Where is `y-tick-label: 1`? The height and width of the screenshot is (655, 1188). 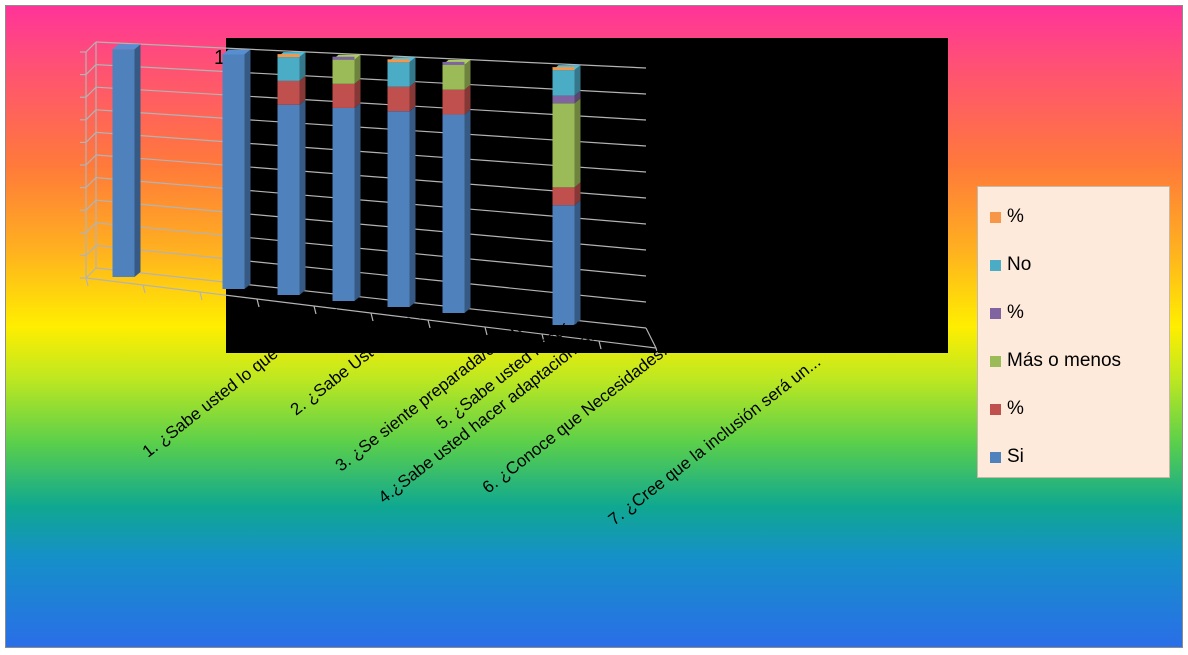
y-tick-label: 1 is located at coordinates (219, 58).